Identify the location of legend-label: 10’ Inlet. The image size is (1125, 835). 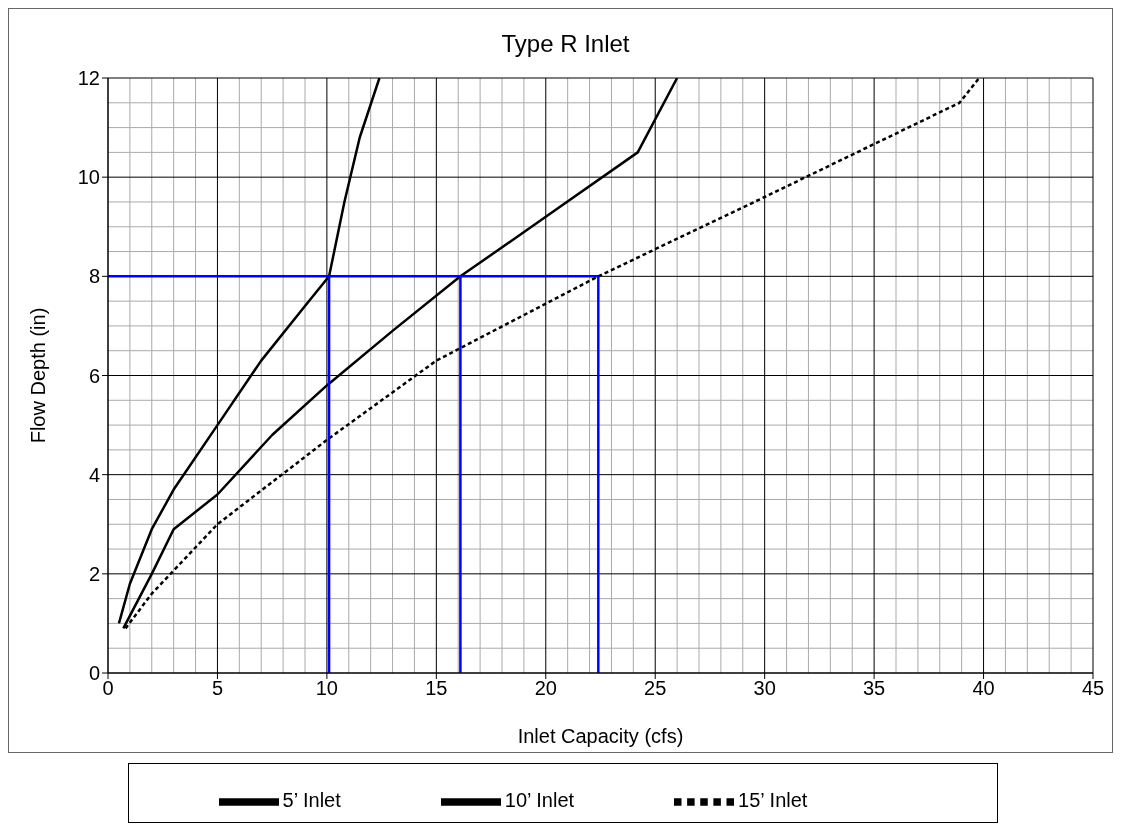
(539, 800).